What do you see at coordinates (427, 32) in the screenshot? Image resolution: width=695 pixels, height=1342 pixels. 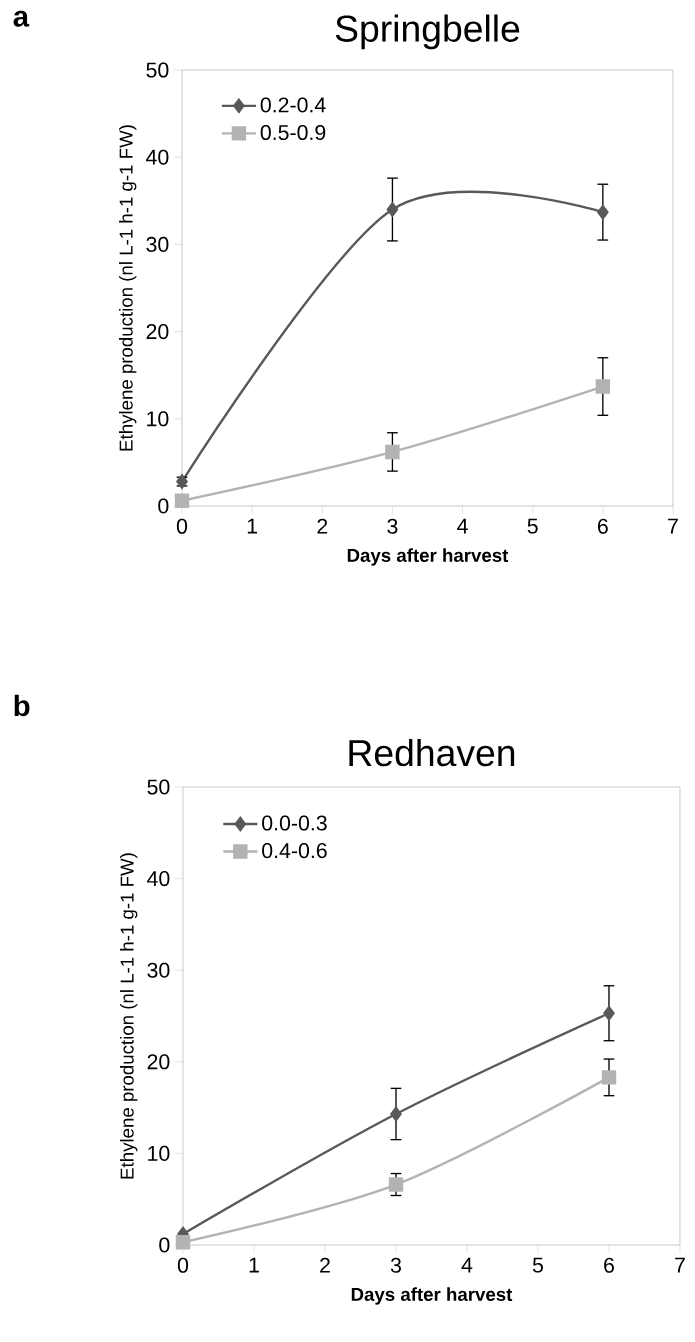 I see `chart-title: Springbelle` at bounding box center [427, 32].